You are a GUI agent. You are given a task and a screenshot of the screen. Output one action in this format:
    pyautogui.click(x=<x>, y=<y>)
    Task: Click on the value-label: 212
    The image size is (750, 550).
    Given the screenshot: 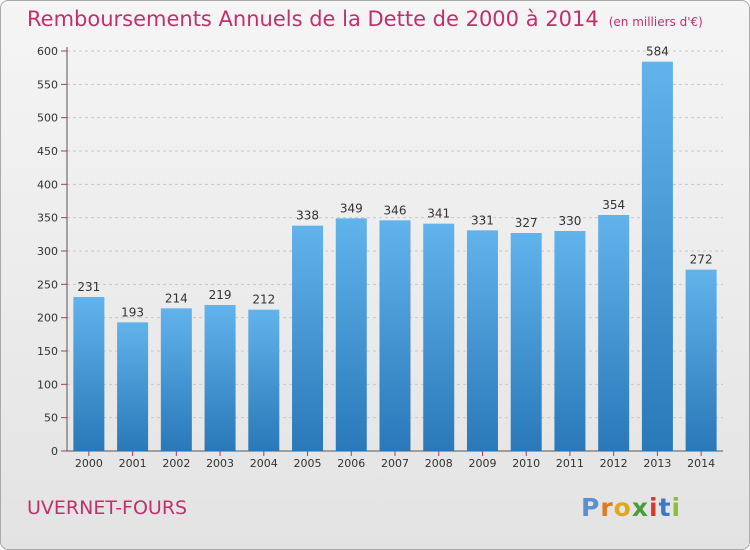 What is the action you would take?
    pyautogui.click(x=263, y=300)
    